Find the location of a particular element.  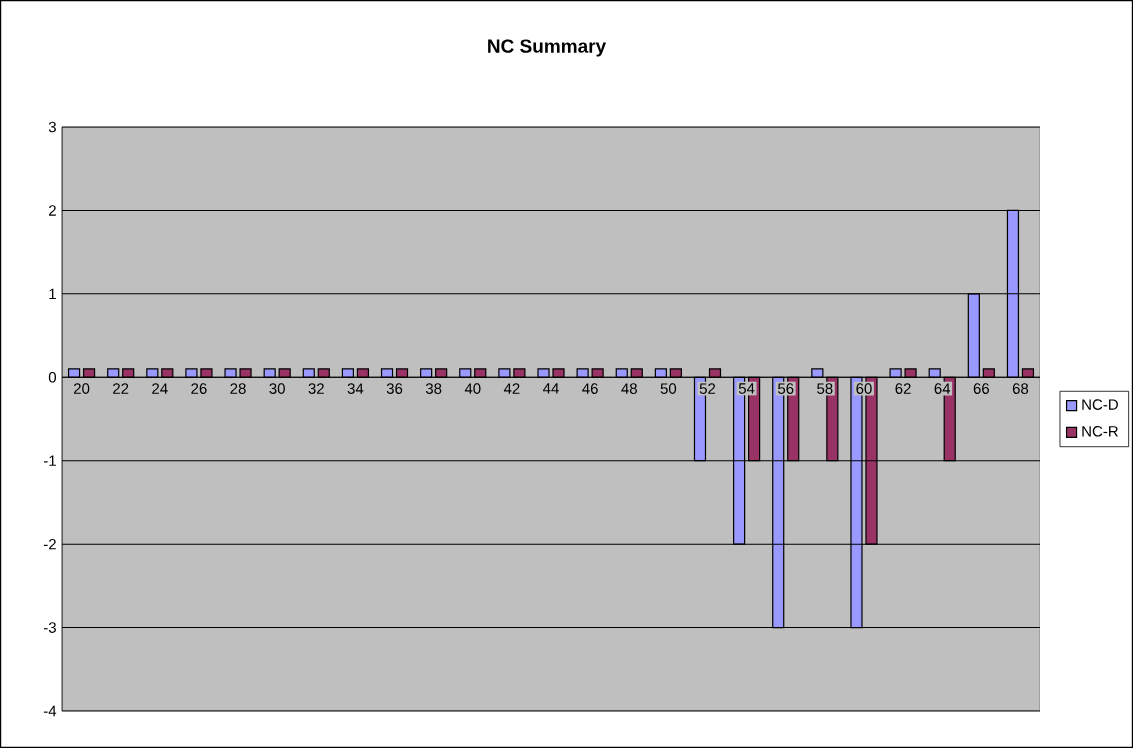

x-tick-label: 56 is located at coordinates (785, 388).